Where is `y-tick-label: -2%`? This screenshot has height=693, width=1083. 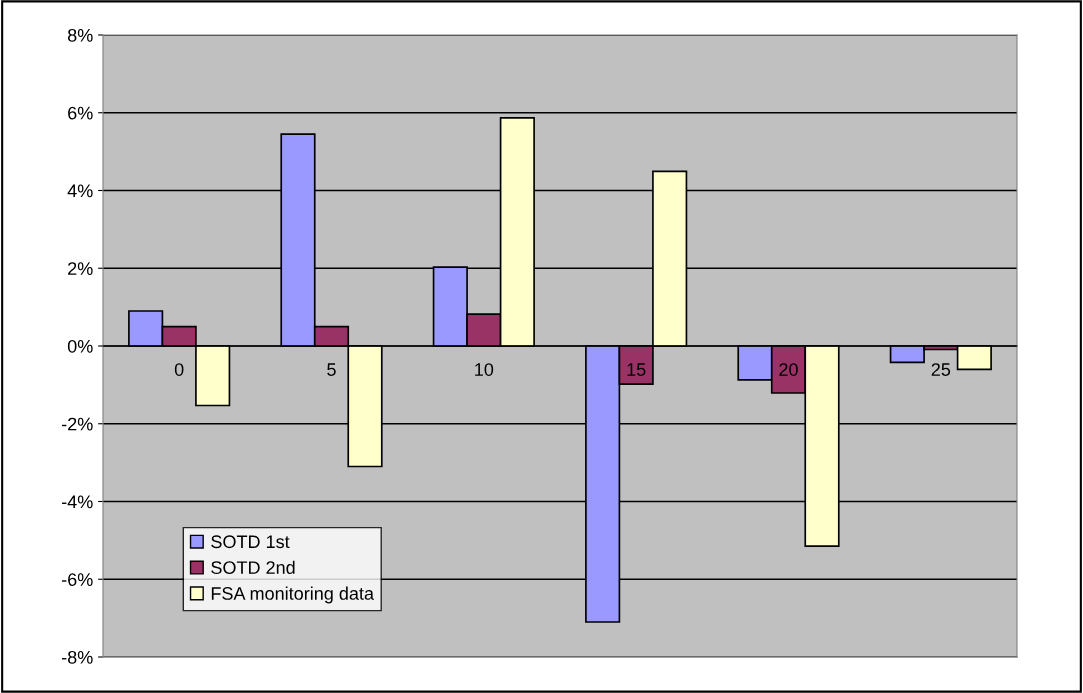 y-tick-label: -2% is located at coordinates (77, 424).